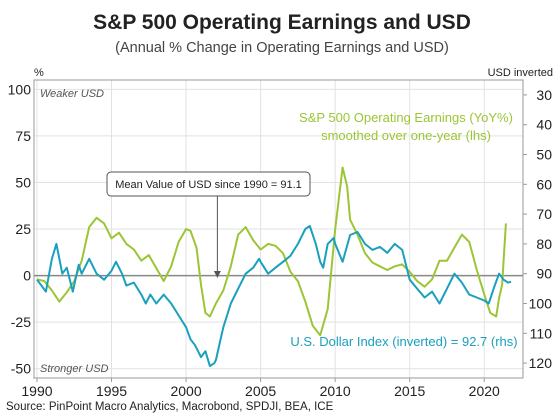 The width and height of the screenshot is (560, 420). What do you see at coordinates (335, 391) in the screenshot?
I see `x-tick: 2010` at bounding box center [335, 391].